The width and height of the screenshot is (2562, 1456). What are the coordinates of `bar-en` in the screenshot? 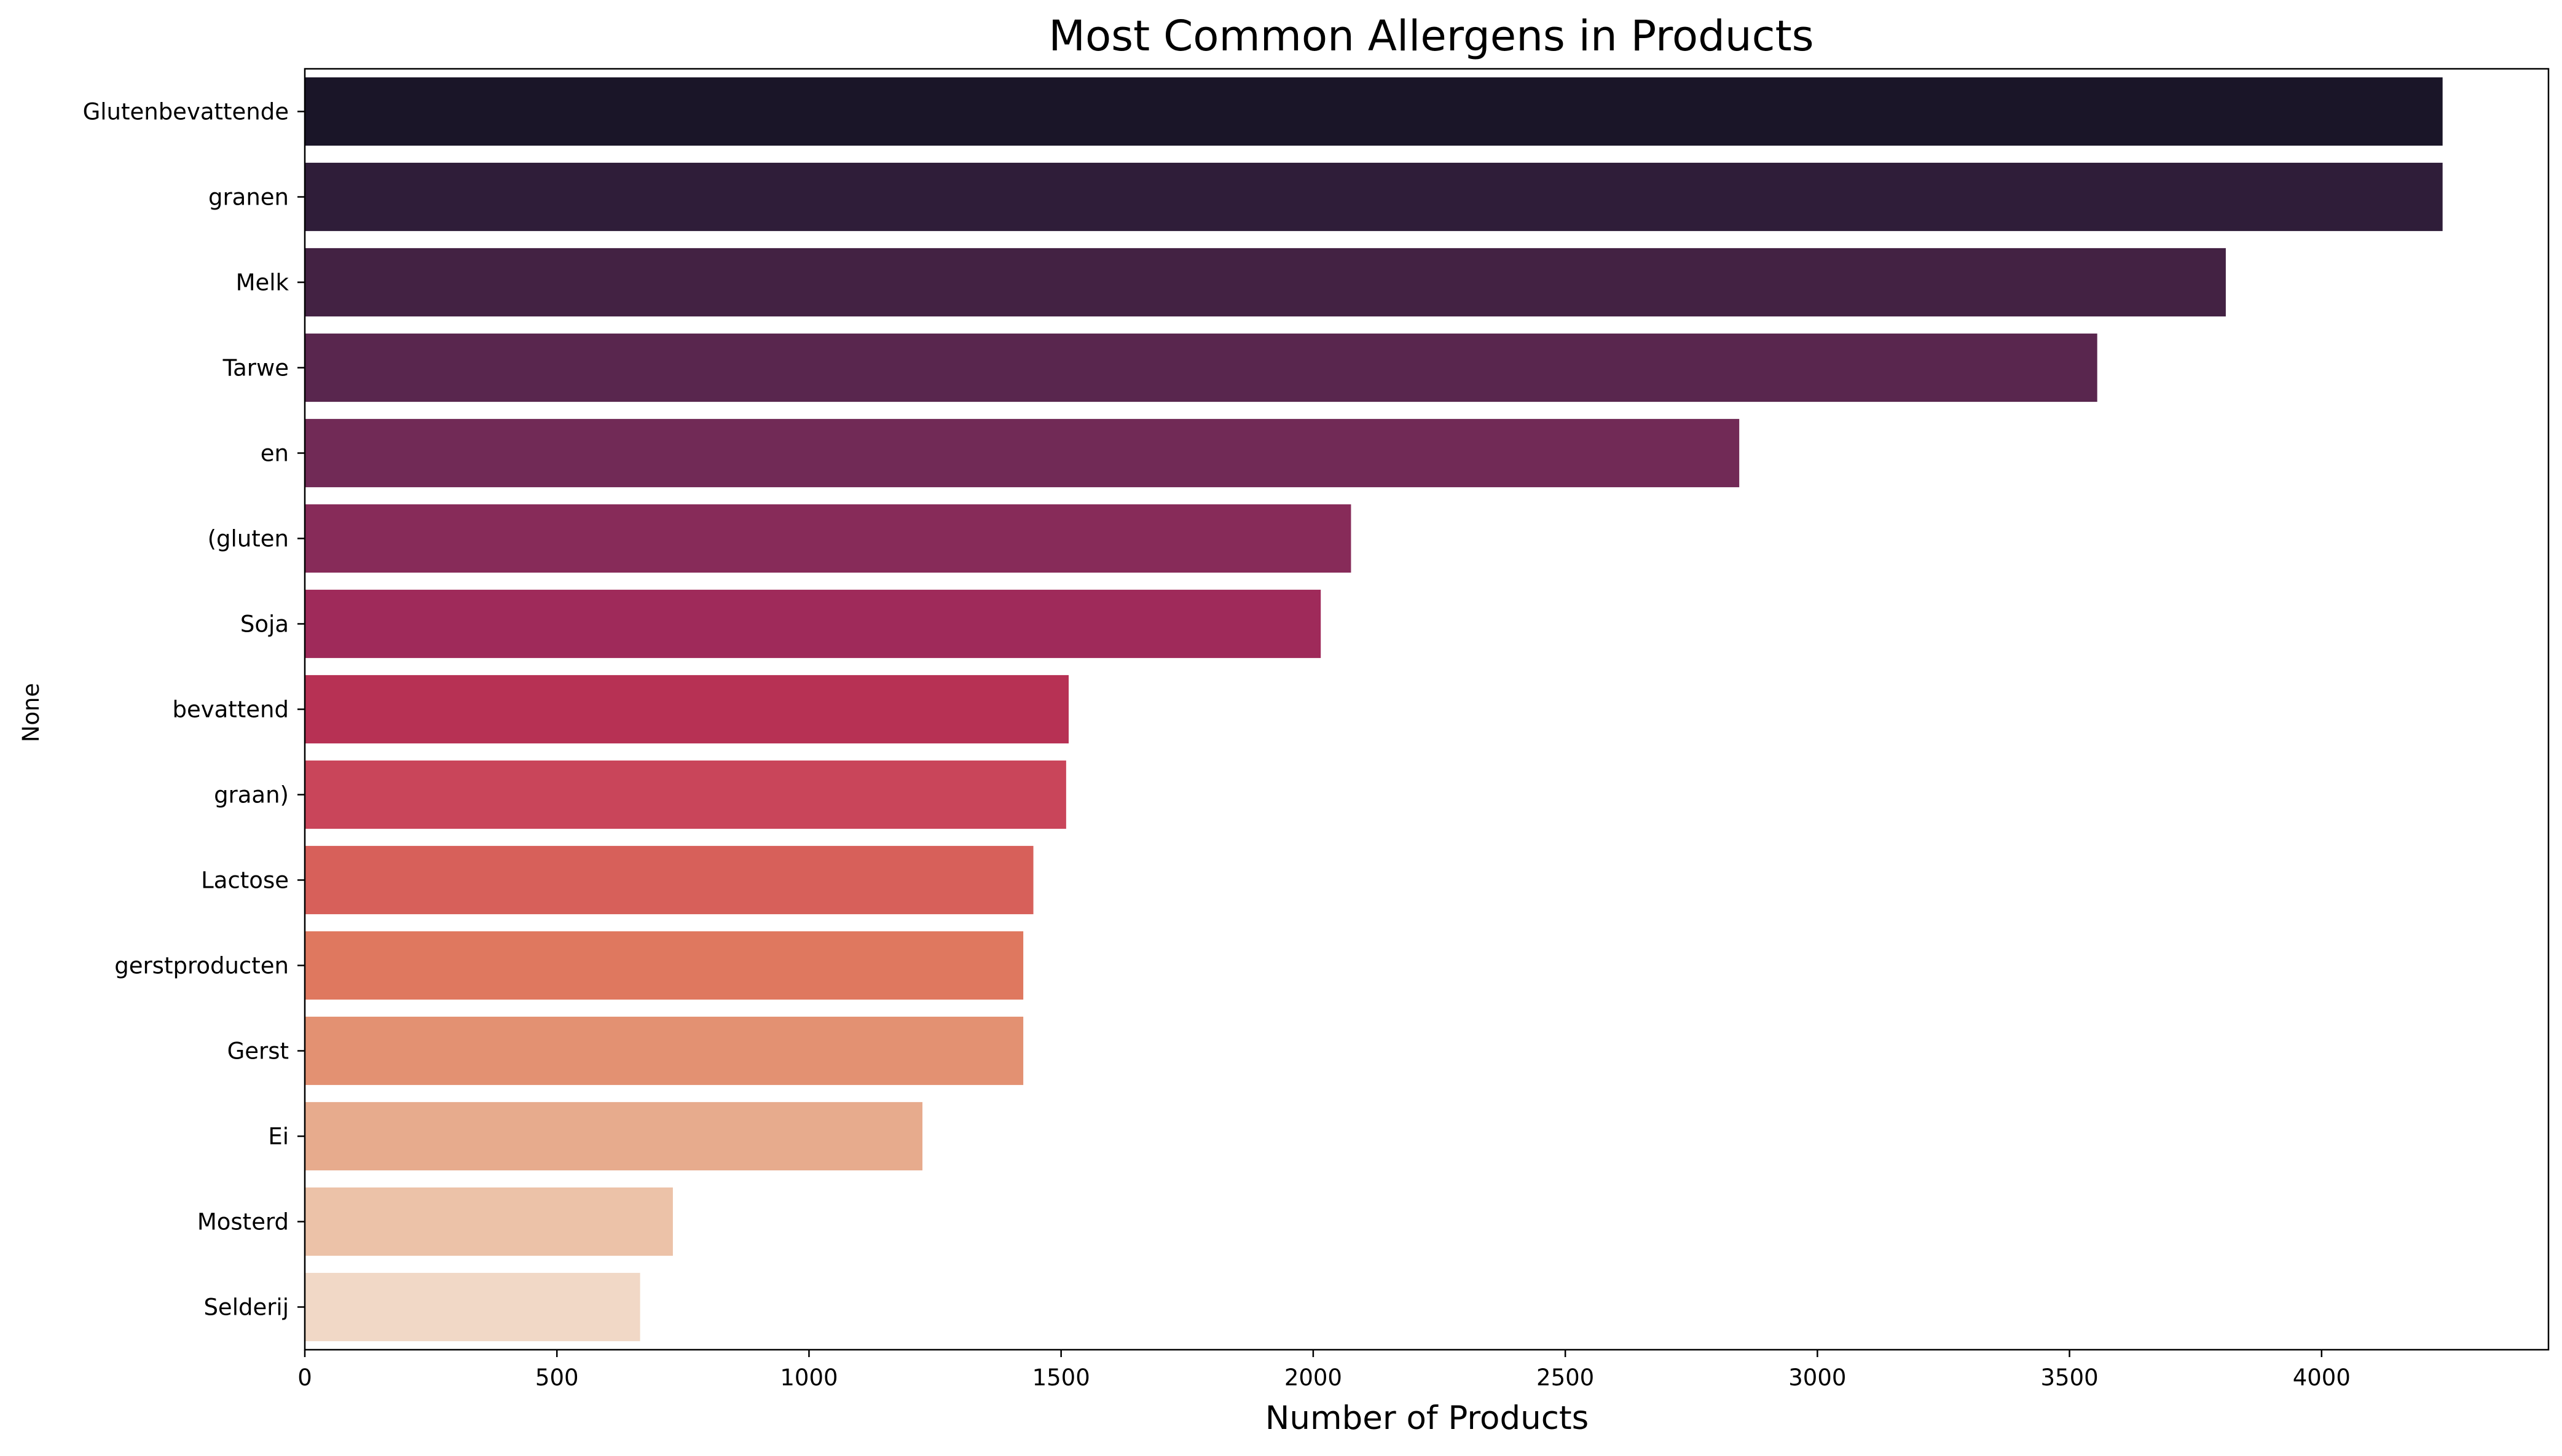 It's located at (1022, 453).